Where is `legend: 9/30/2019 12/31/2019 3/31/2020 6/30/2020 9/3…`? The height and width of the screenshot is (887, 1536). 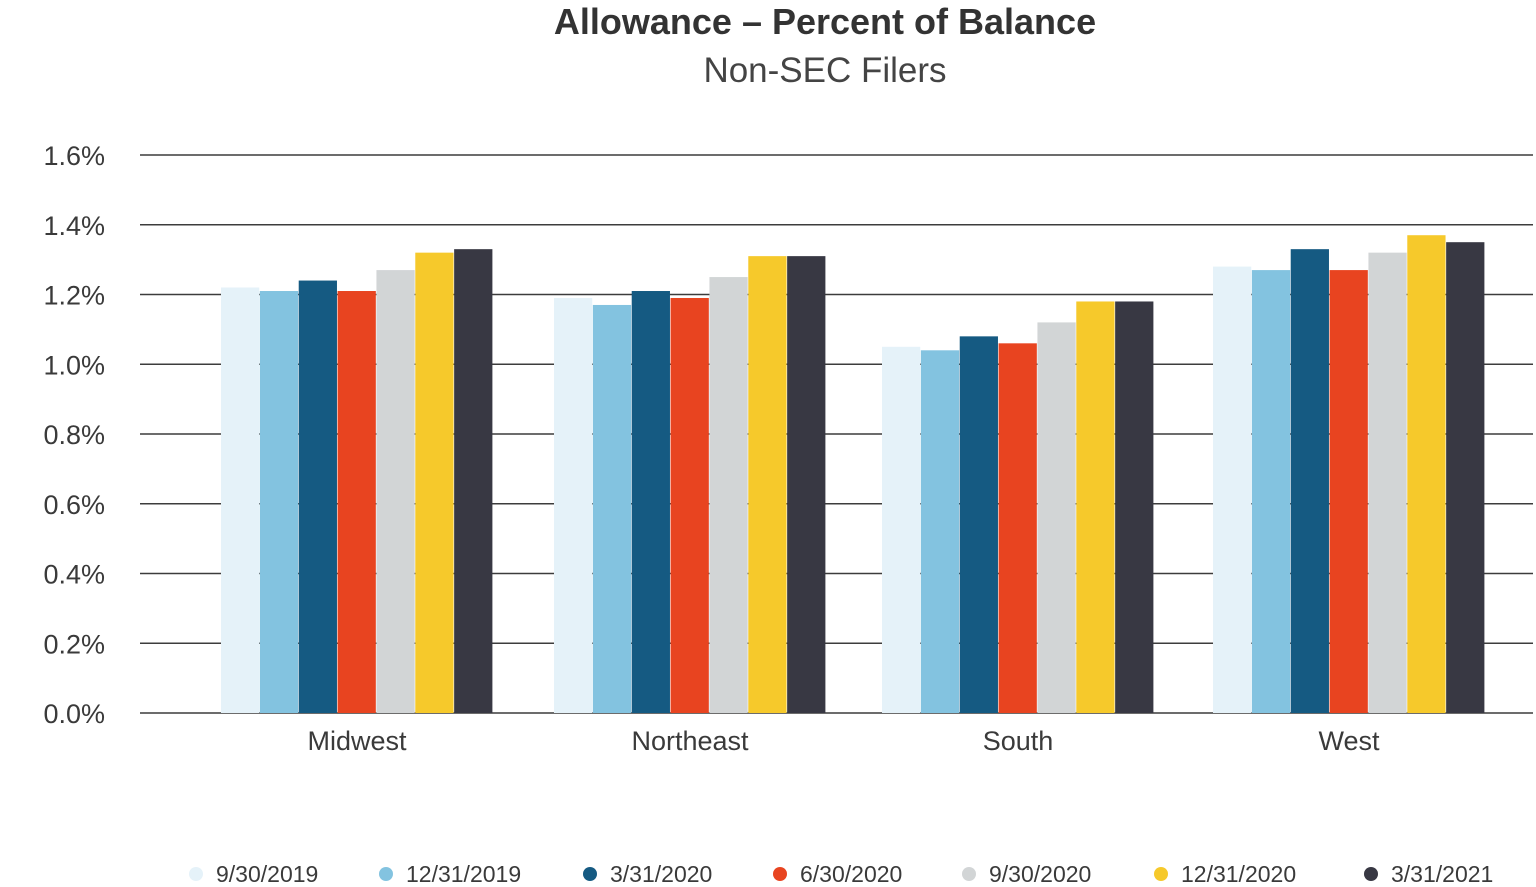 legend: 9/30/2019 12/31/2019 3/31/2020 6/30/2020 9/3… is located at coordinates (841, 874).